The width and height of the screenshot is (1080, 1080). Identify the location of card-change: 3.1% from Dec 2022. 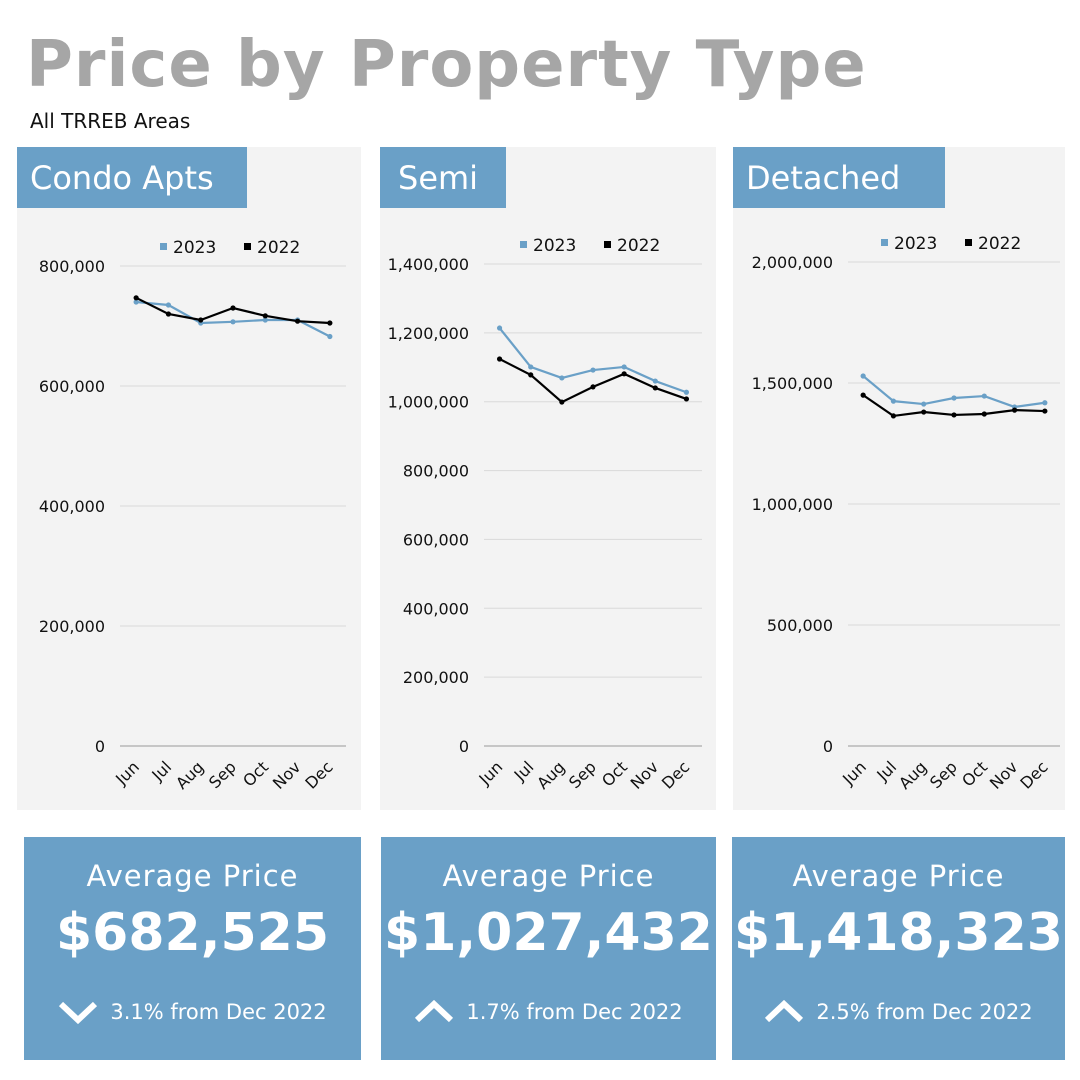
(192, 1012).